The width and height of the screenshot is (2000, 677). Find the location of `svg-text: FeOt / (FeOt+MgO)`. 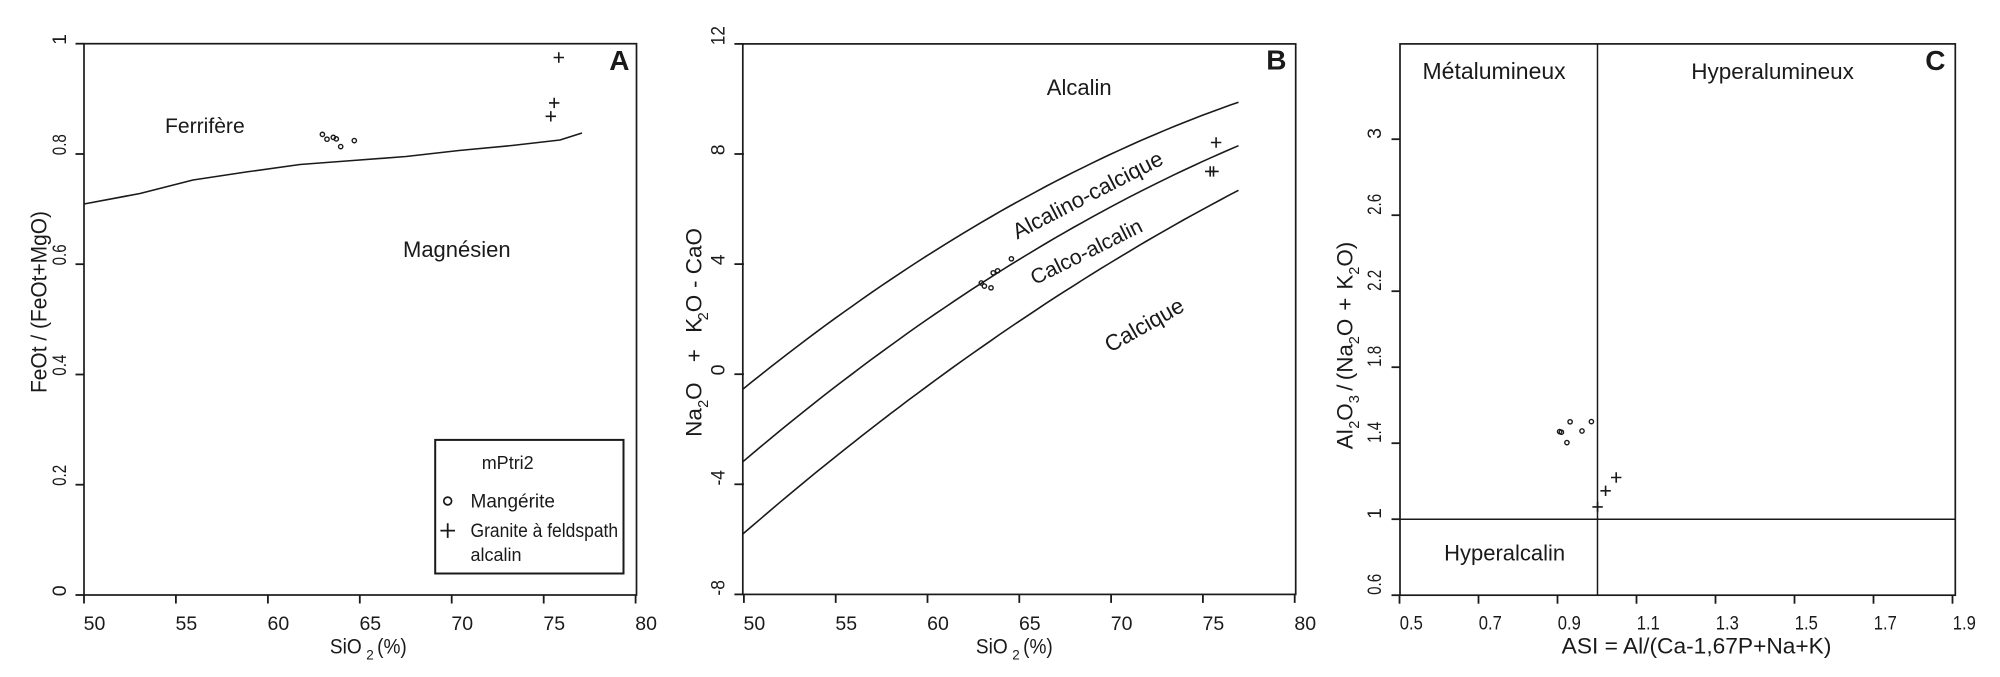

svg-text: FeOt / (FeOt+MgO) is located at coordinates (39, 302).